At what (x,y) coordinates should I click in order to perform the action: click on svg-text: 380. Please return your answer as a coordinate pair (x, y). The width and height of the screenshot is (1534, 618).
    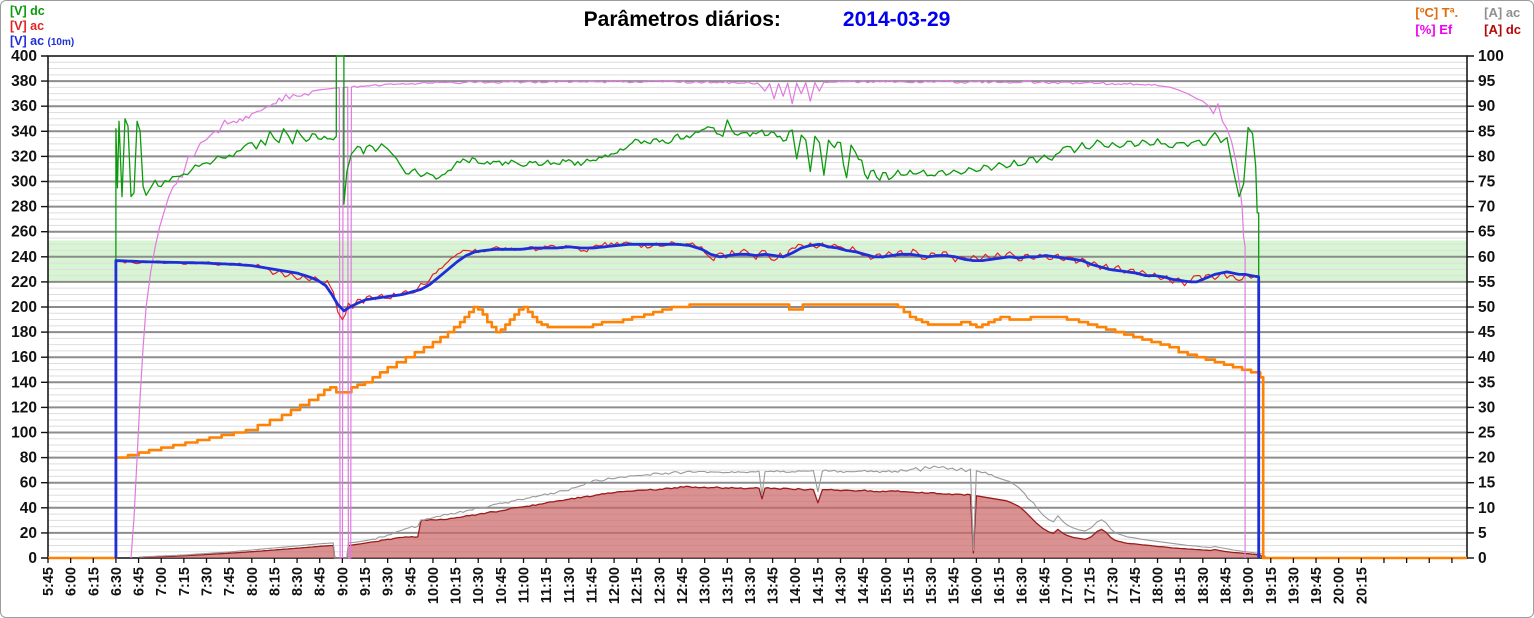
    Looking at the image, I should click on (24, 81).